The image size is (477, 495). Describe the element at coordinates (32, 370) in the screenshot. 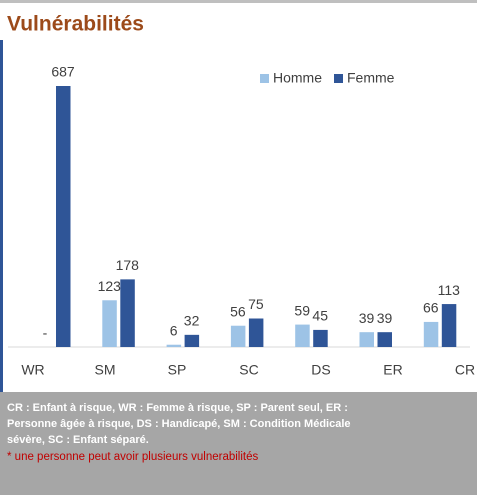

I see `x-tick-label: WR` at that location.